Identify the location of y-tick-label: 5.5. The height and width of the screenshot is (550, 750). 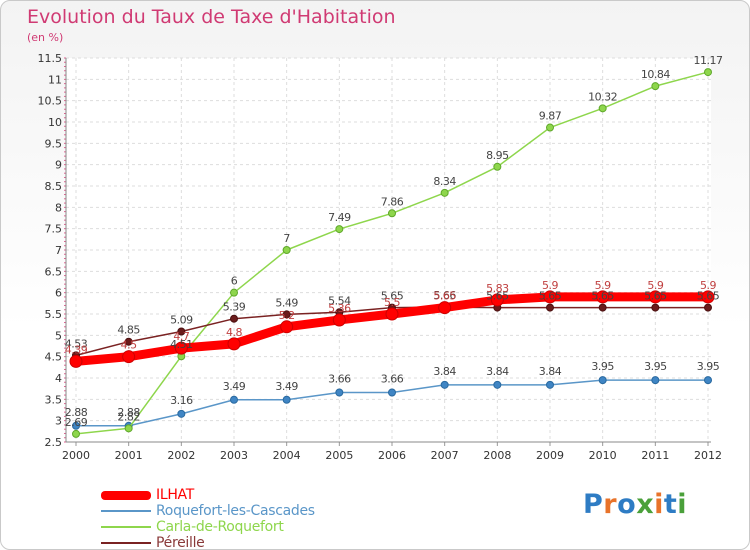
(54, 314).